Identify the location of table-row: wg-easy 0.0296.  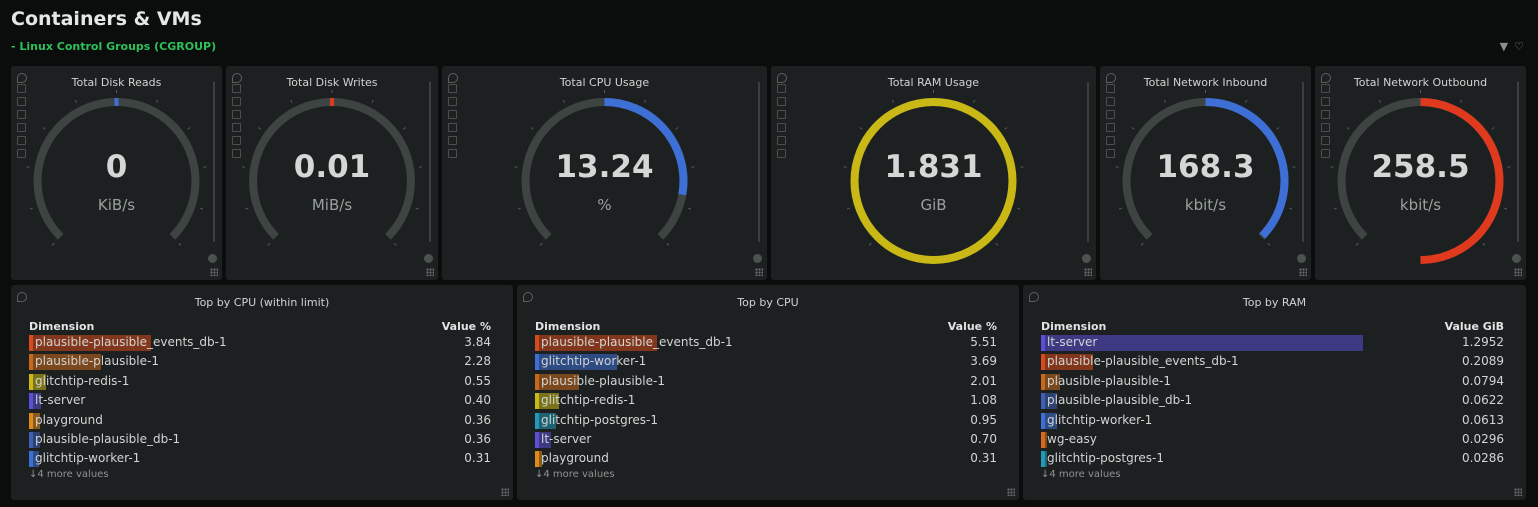
(1272, 439).